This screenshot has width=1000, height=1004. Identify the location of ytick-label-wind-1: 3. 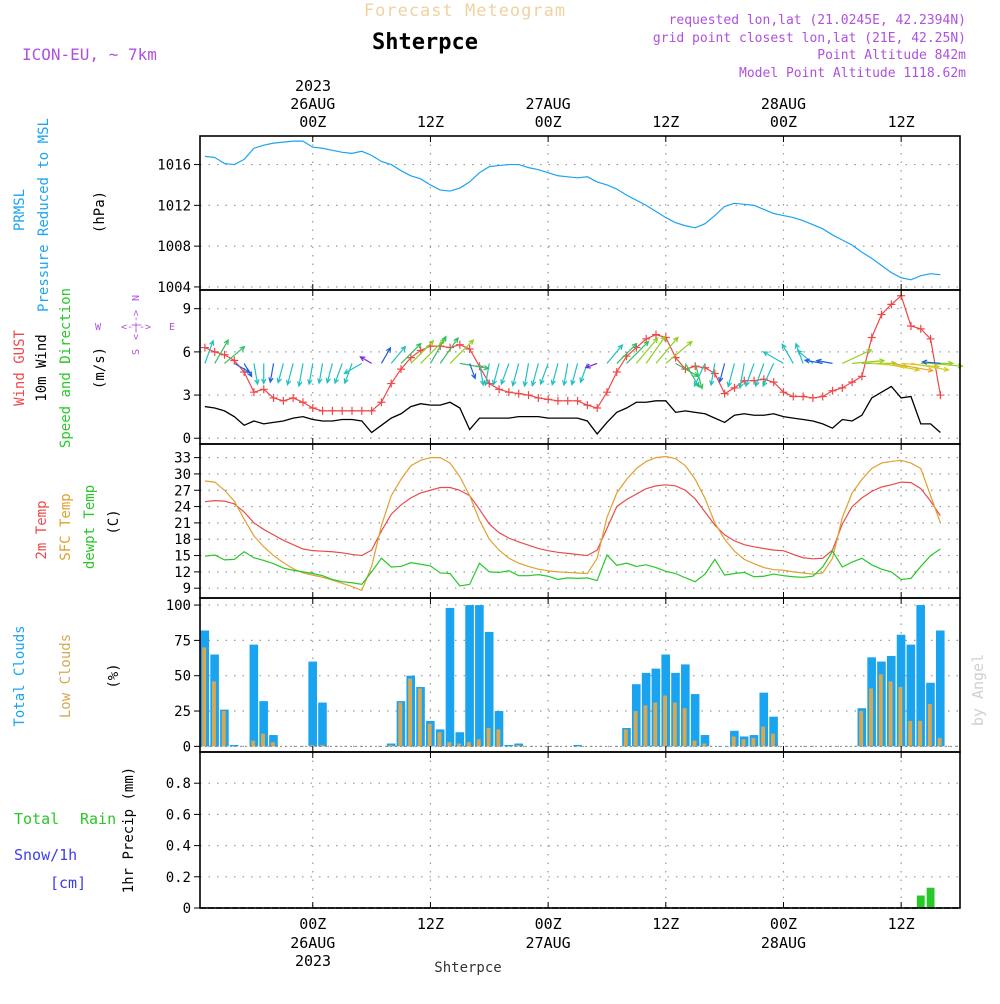
(187, 396).